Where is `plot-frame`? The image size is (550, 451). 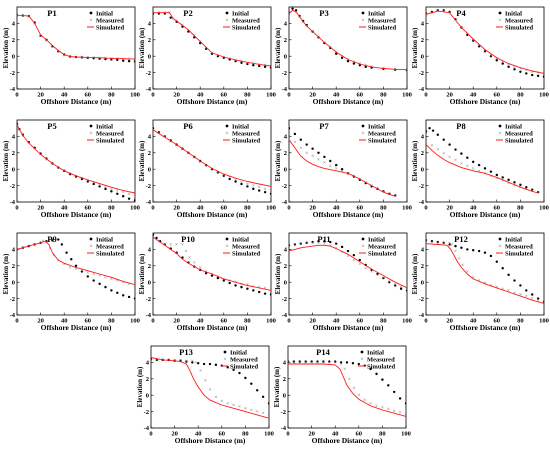
plot-frame is located at coordinates (347, 387).